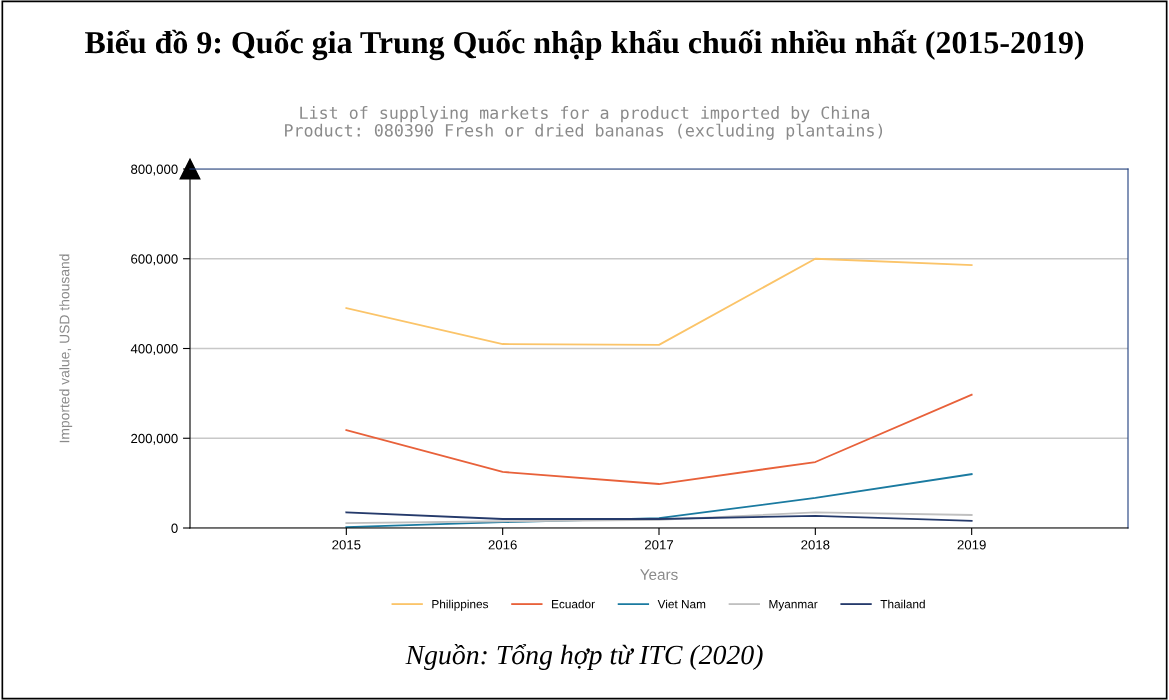 This screenshot has width=1169, height=700. What do you see at coordinates (174, 528) in the screenshot?
I see `y-tick-label: 0` at bounding box center [174, 528].